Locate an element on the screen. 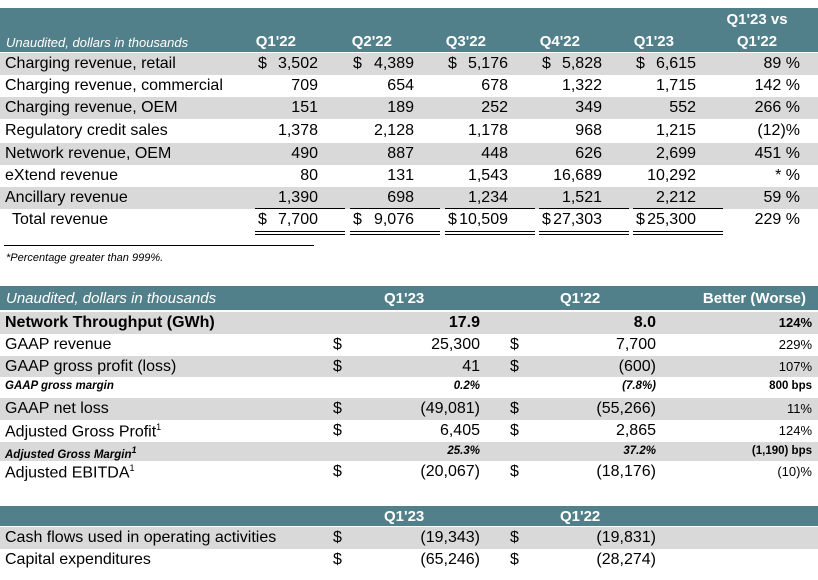 Image resolution: width=818 pixels, height=580 pixels. metrics-row: GAAP revenue $25,300 $7,700 229% is located at coordinates (409, 345).